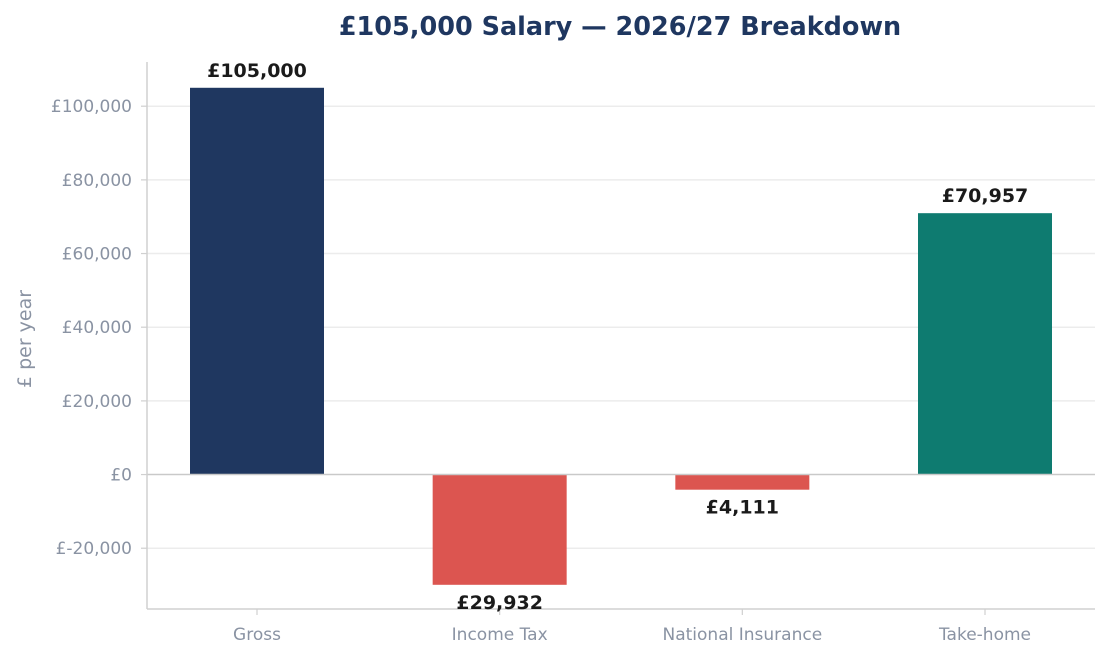  Describe the element at coordinates (25, 339) in the screenshot. I see `y-axis-title: £ per year` at that location.